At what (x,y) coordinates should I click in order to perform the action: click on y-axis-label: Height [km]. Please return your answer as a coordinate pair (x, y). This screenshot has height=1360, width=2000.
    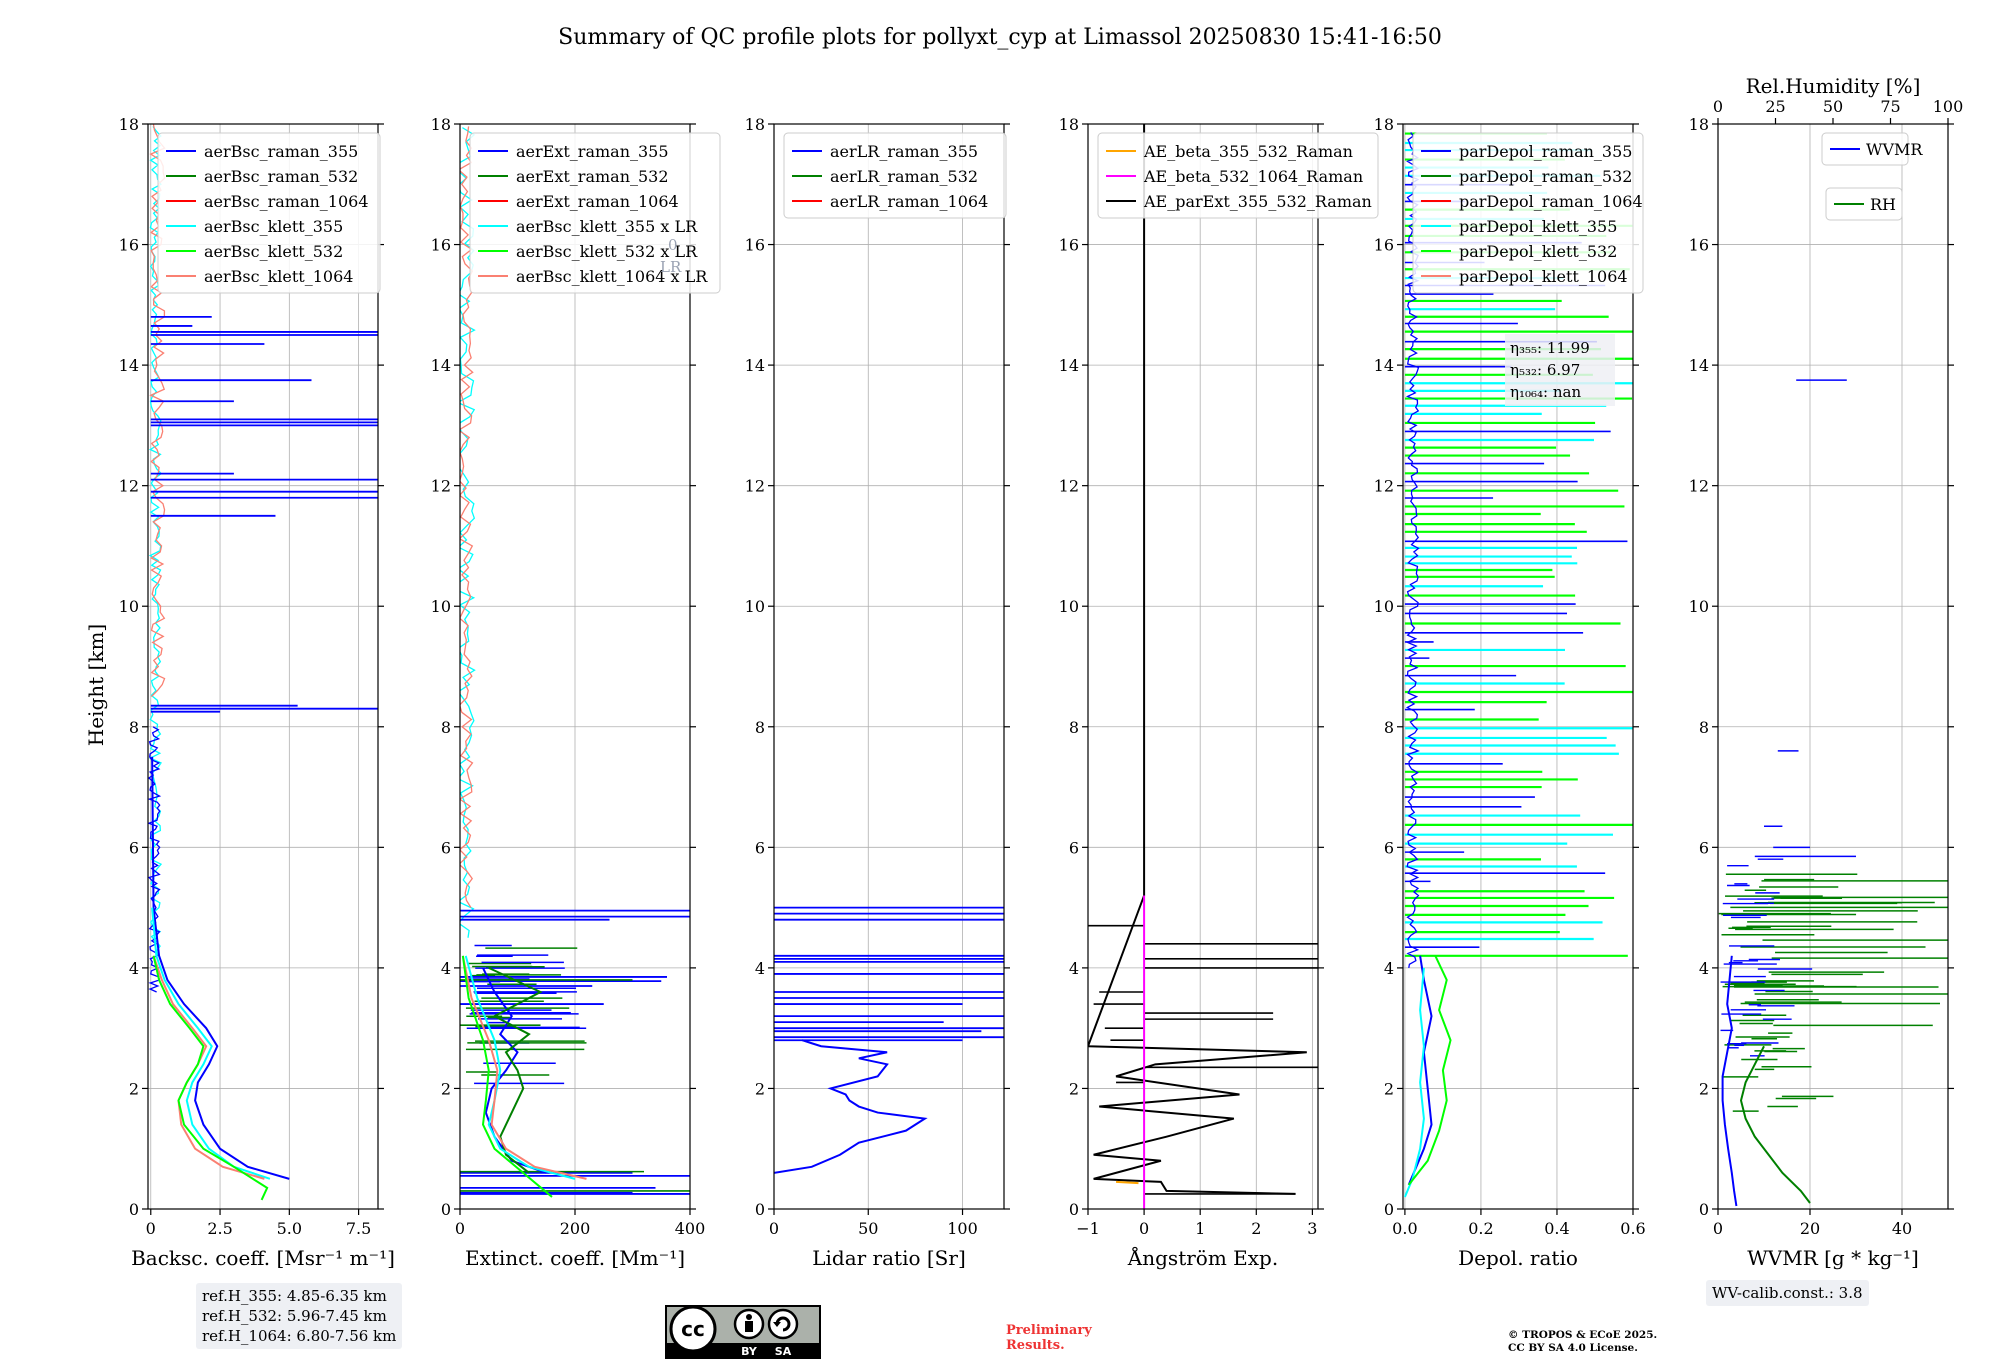
    Looking at the image, I should click on (96, 685).